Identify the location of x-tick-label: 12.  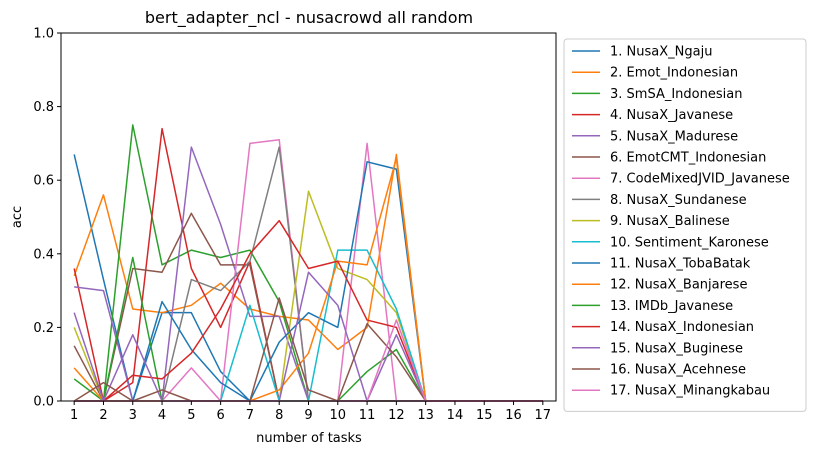
(396, 415).